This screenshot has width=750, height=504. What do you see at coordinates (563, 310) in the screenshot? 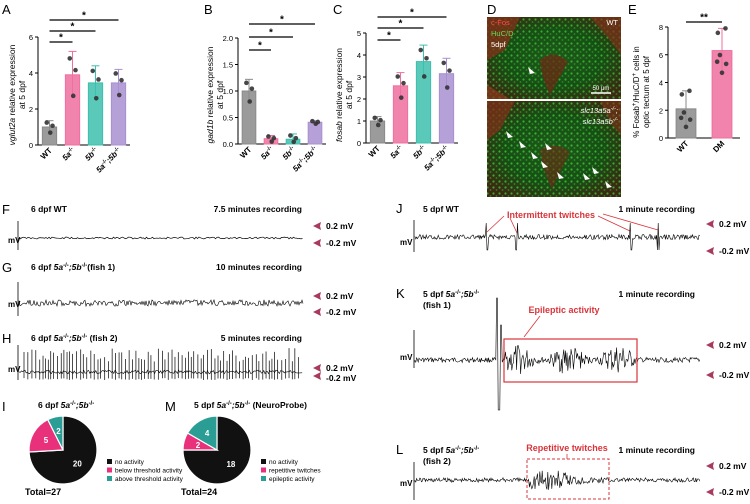
I see `annotation-k: Epileptic activity` at bounding box center [563, 310].